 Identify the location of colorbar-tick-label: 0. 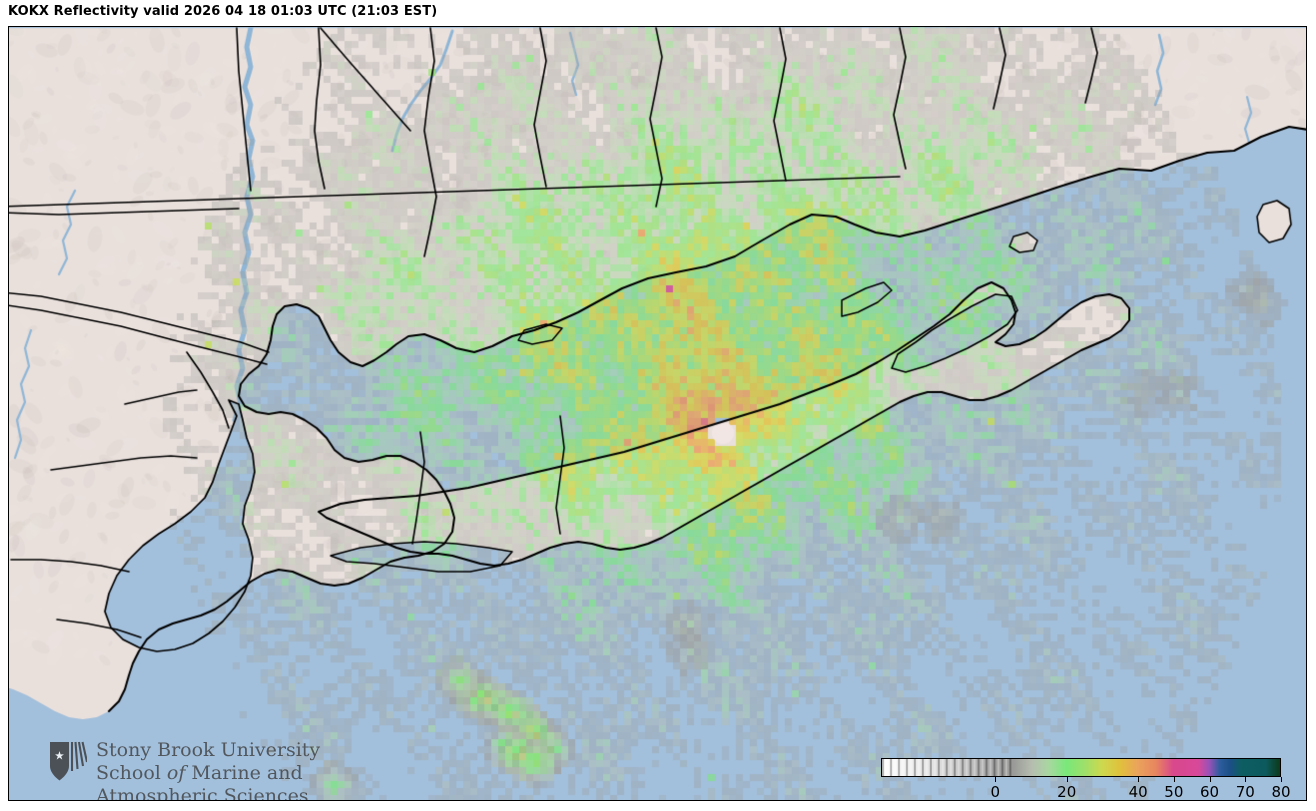
(995, 792).